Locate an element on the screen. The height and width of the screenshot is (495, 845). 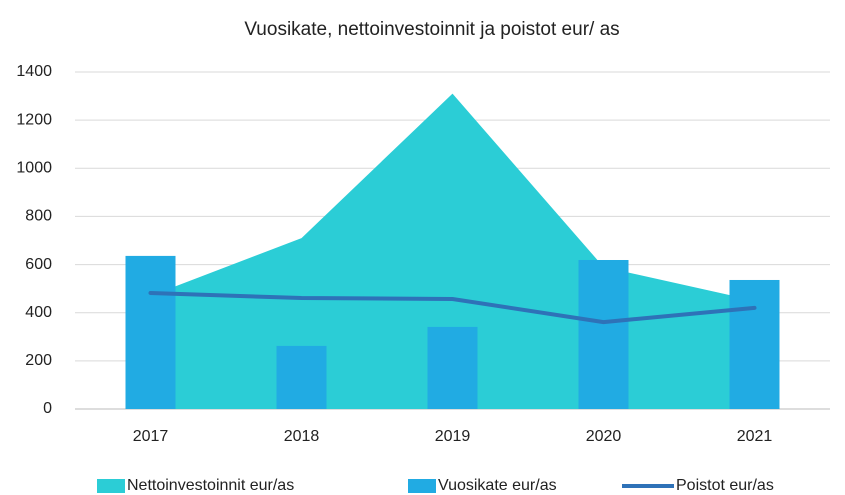
legend-label: Poistot eur/as is located at coordinates (725, 485).